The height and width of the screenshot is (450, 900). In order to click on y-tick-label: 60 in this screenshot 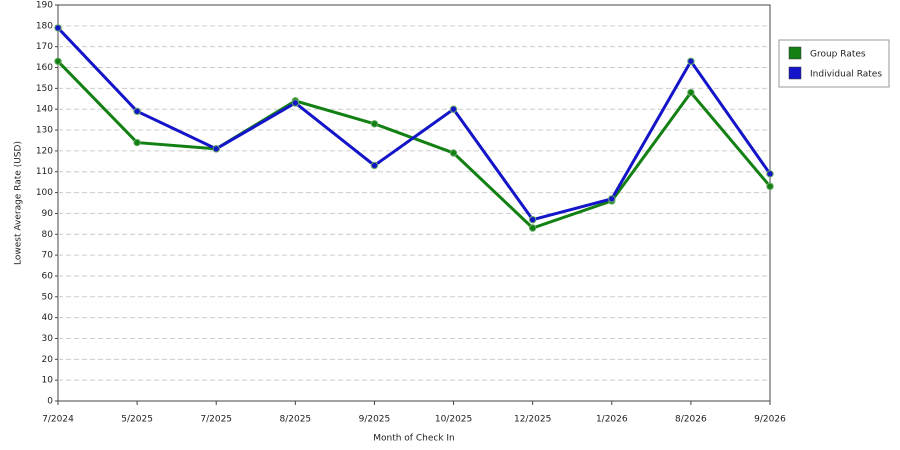, I will do `click(48, 276)`.